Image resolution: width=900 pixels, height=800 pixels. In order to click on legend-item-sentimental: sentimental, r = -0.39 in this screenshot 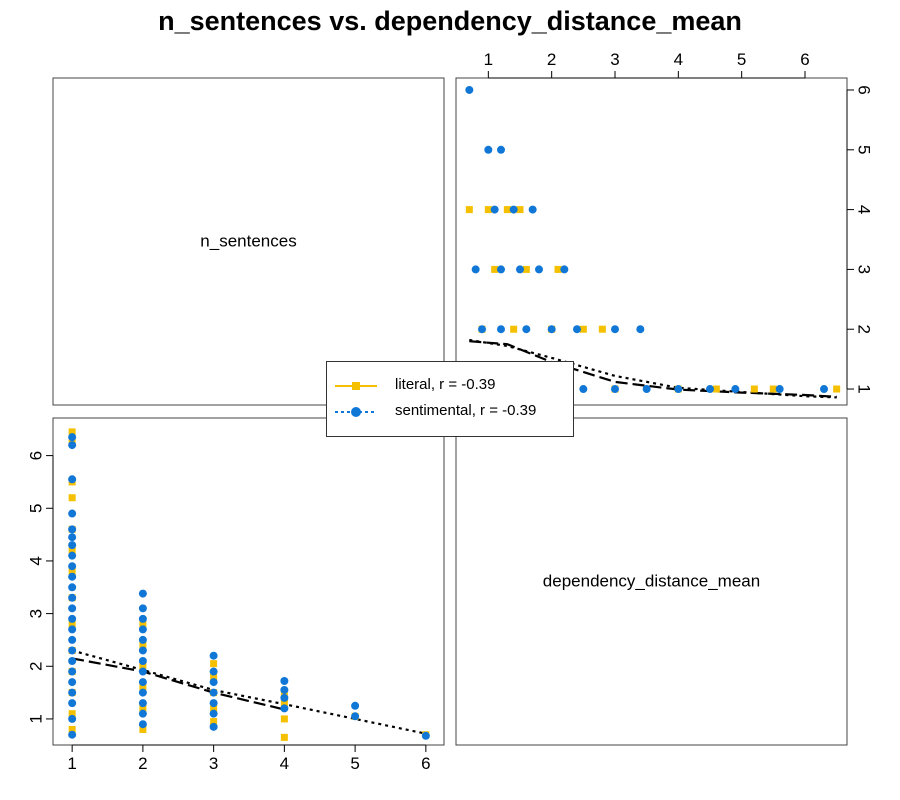, I will do `click(450, 411)`.